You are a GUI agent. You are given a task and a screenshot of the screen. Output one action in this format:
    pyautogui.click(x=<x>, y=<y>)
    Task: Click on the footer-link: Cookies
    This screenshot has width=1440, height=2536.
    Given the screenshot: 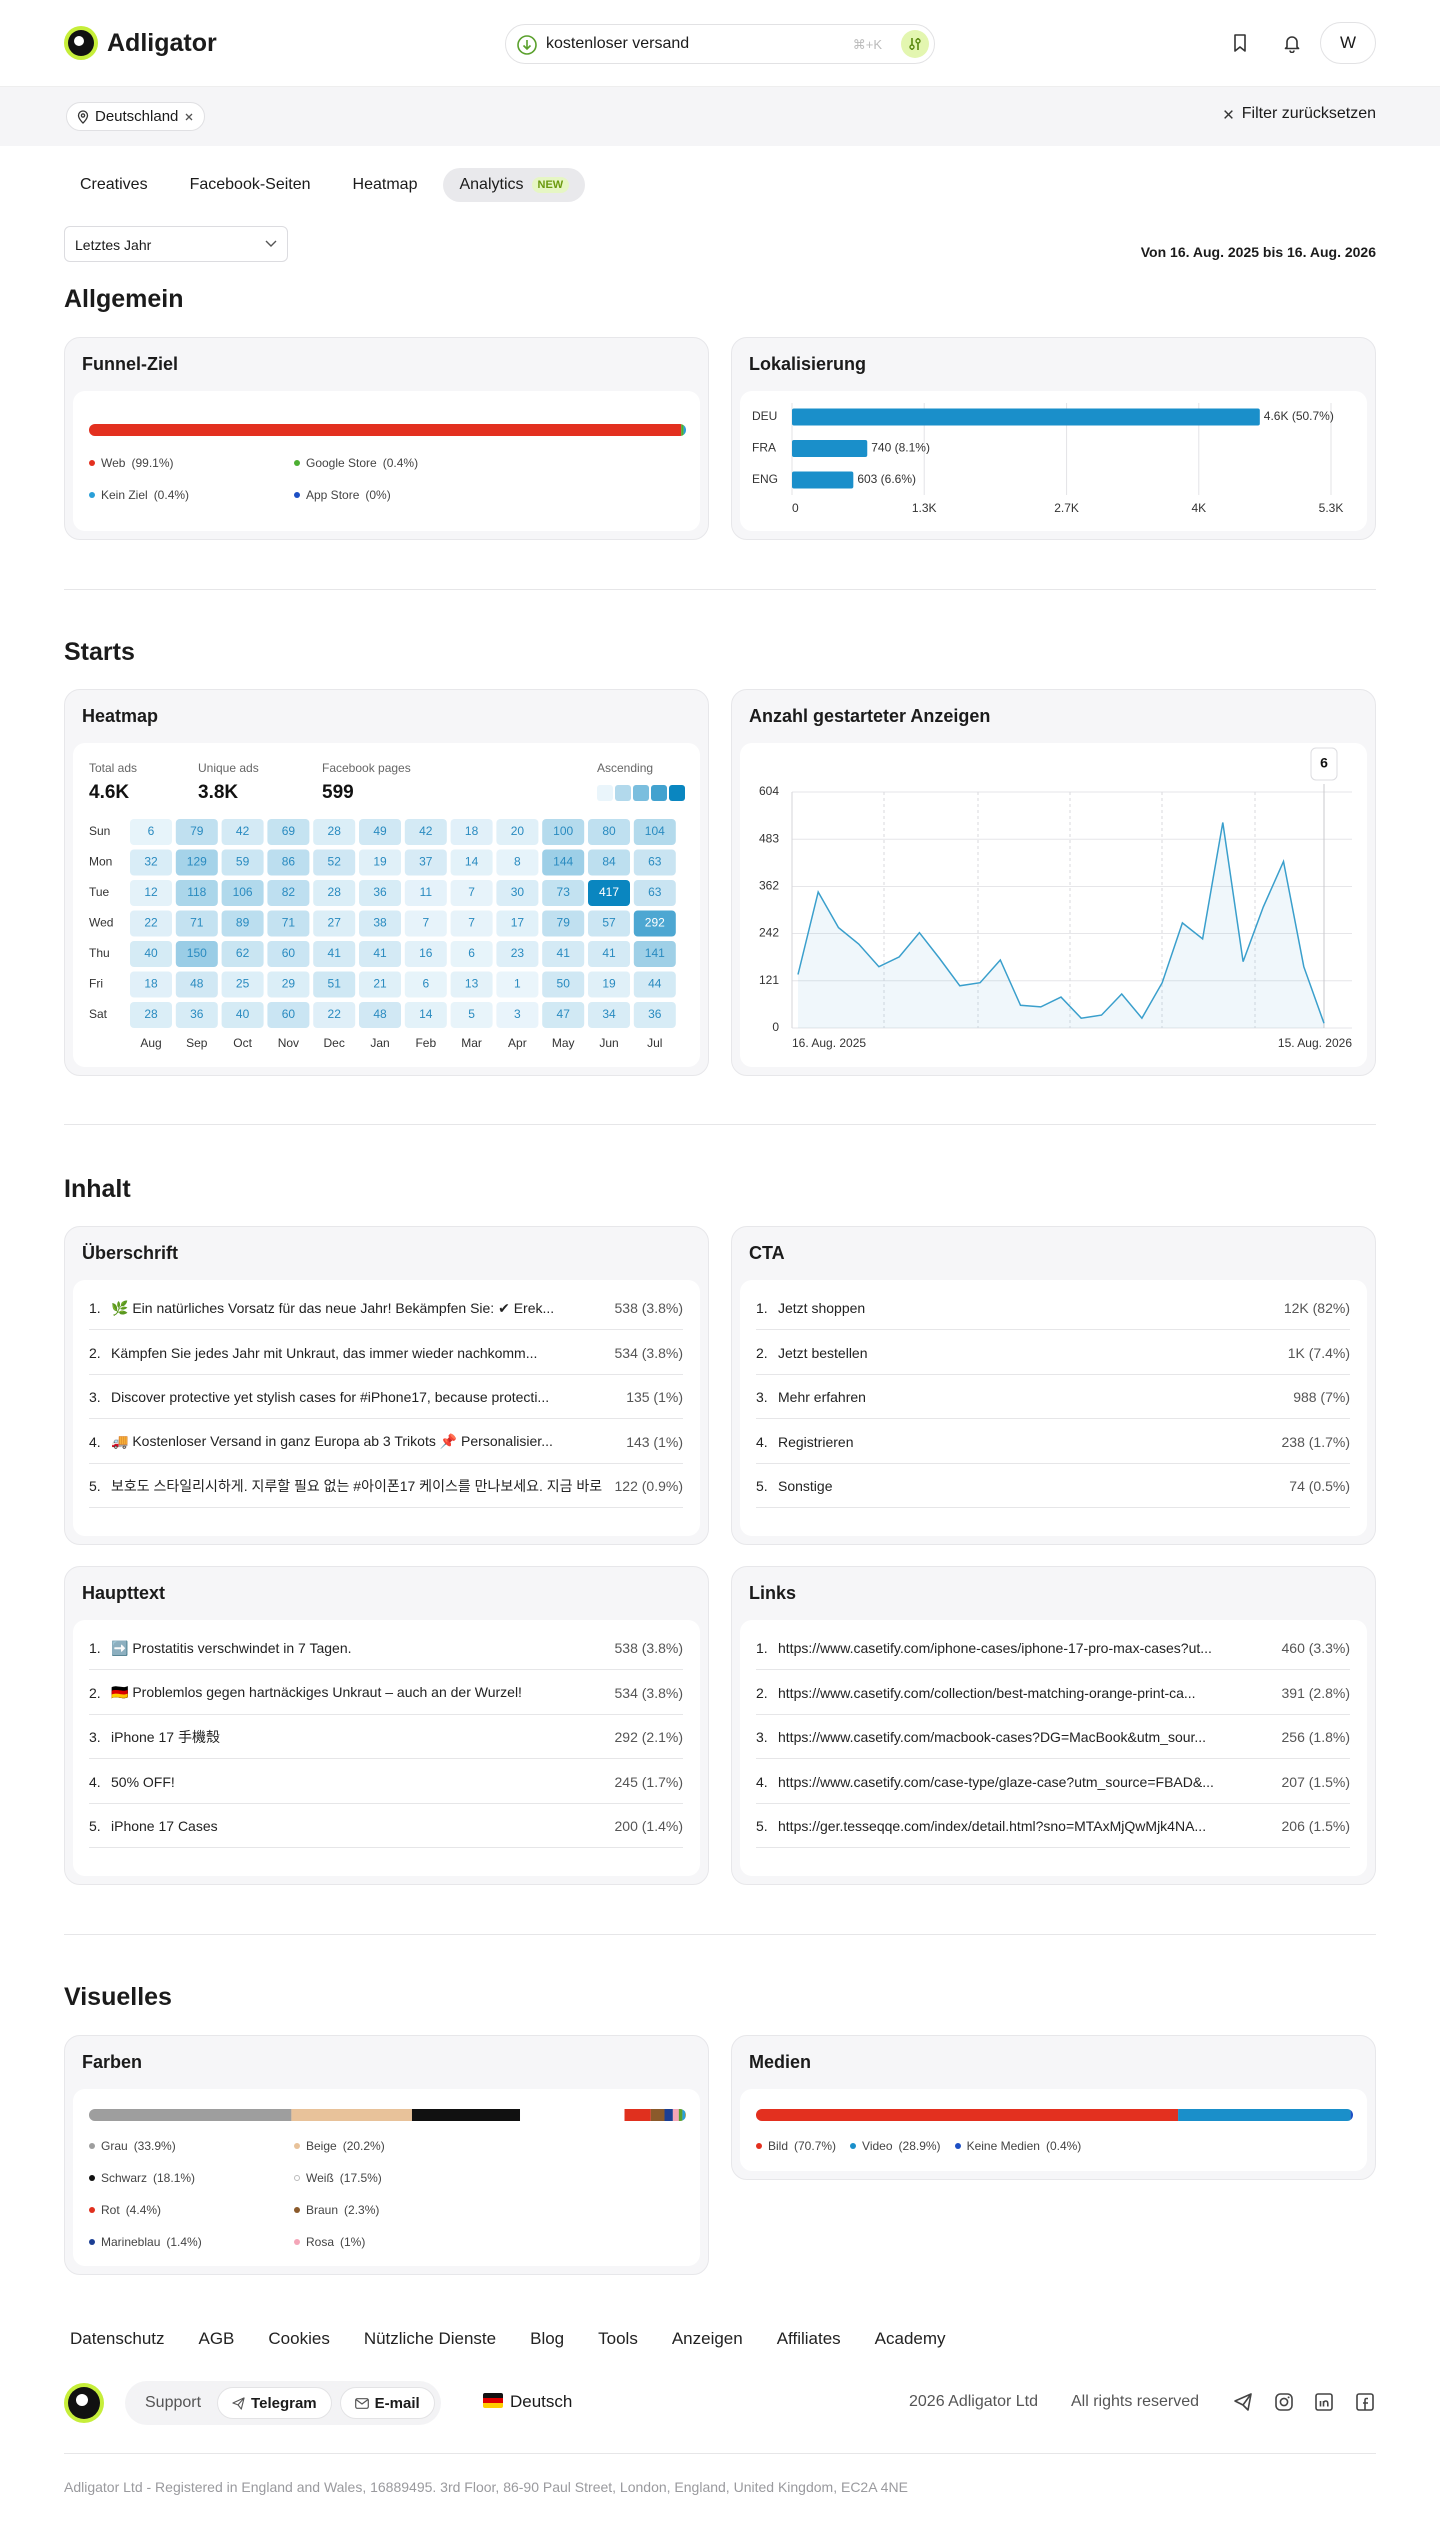 What is the action you would take?
    pyautogui.click(x=299, y=2338)
    